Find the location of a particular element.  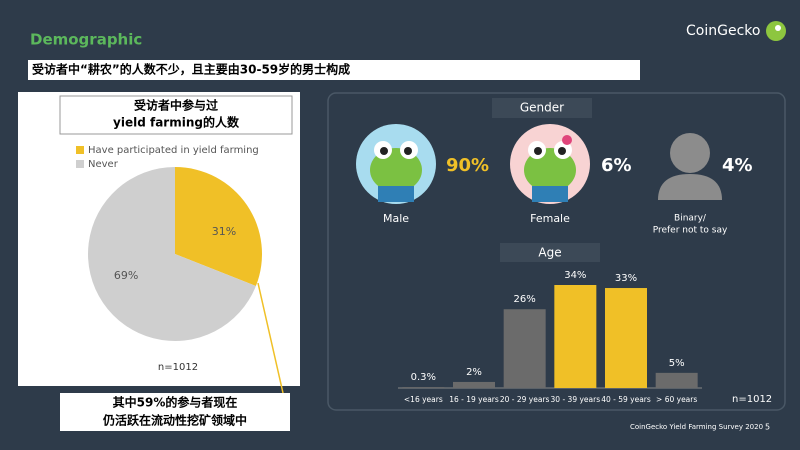

age-title-box is located at coordinates (550, 252).